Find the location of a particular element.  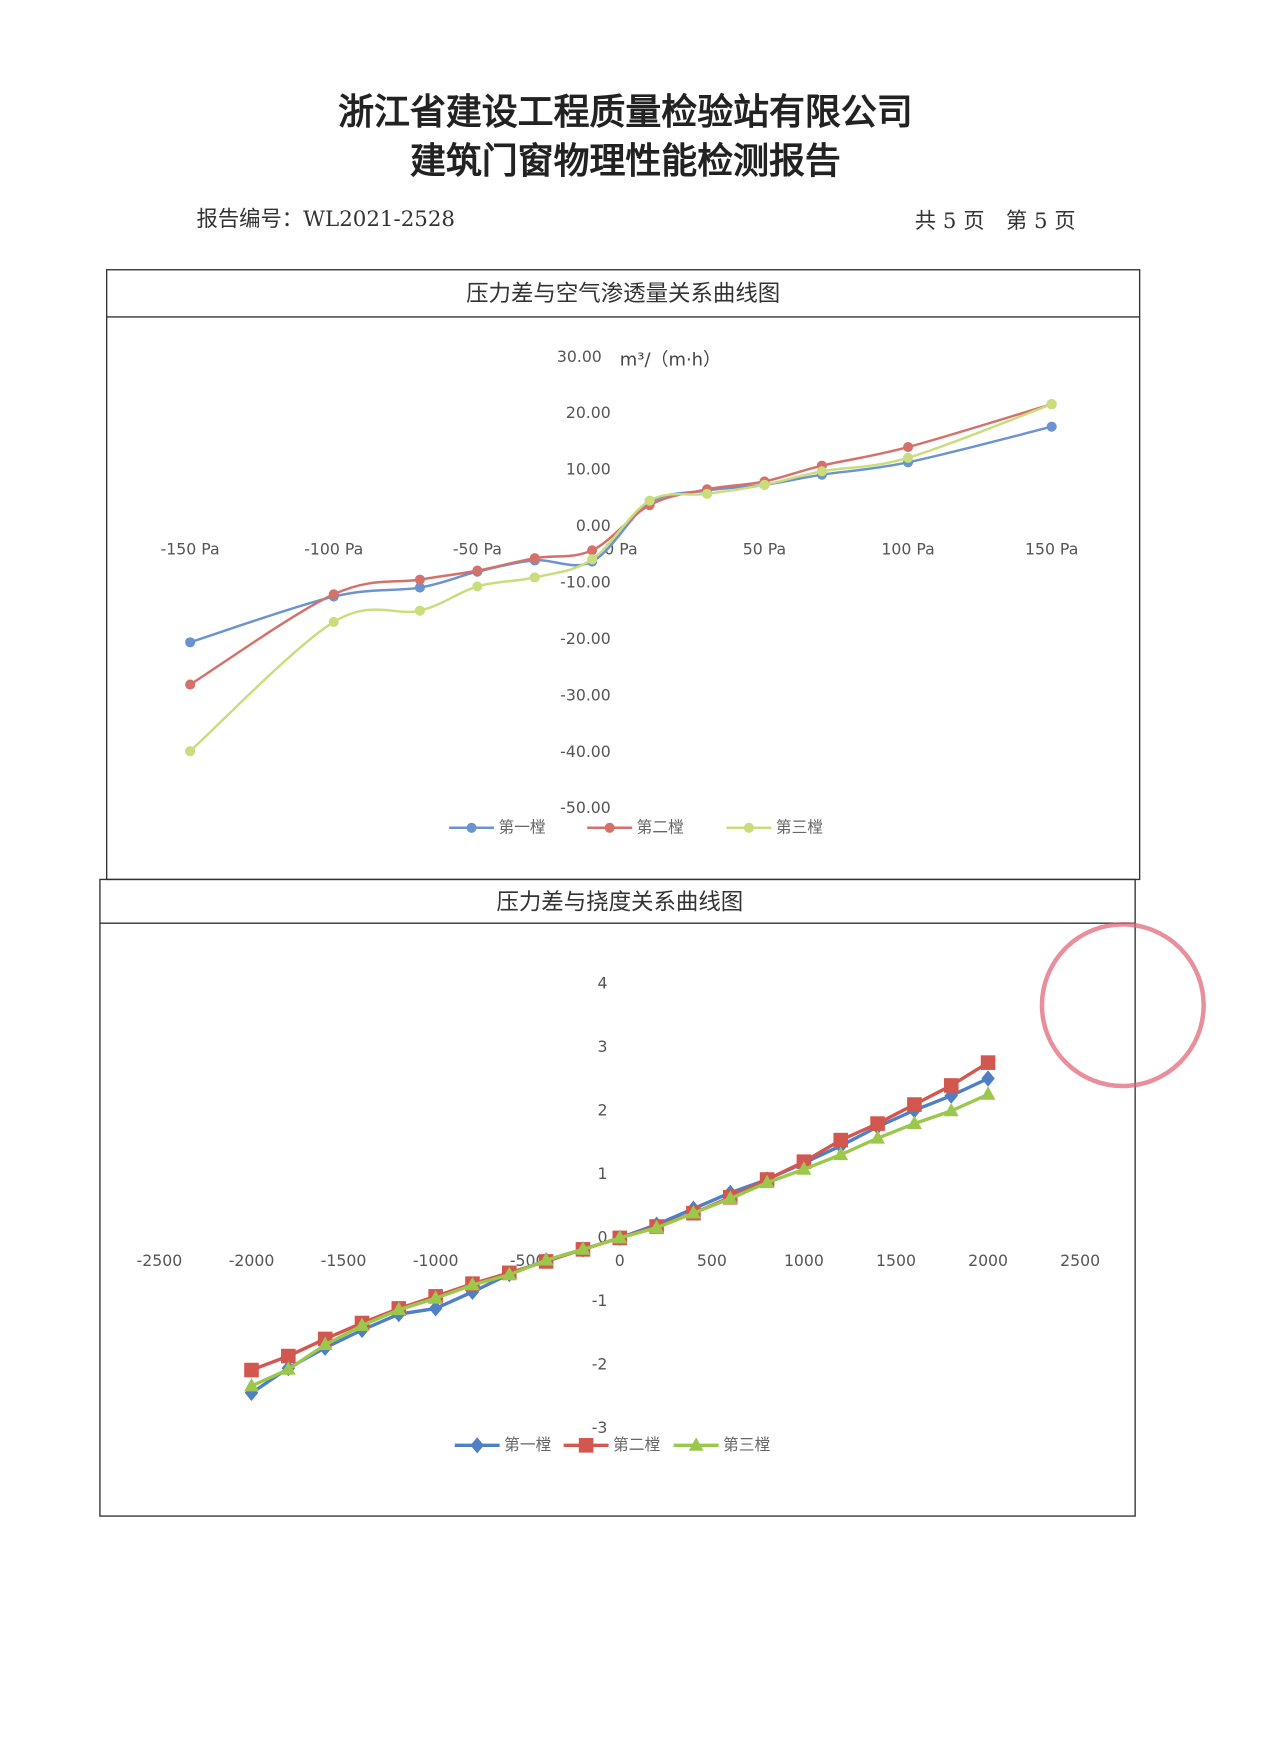

x-tick-label: 2500 is located at coordinates (1080, 1260).